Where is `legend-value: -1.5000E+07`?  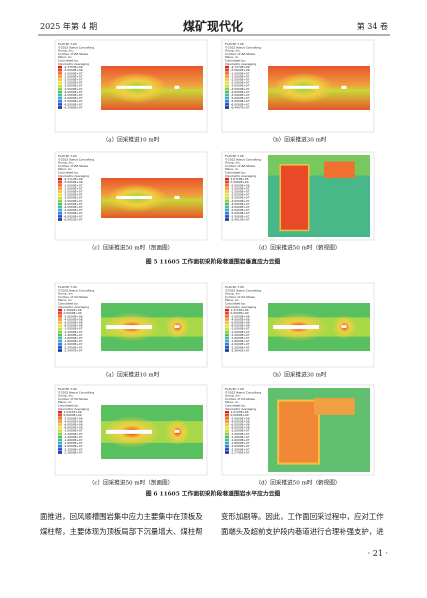
legend-value: -1.5000E+07 is located at coordinates (240, 76).